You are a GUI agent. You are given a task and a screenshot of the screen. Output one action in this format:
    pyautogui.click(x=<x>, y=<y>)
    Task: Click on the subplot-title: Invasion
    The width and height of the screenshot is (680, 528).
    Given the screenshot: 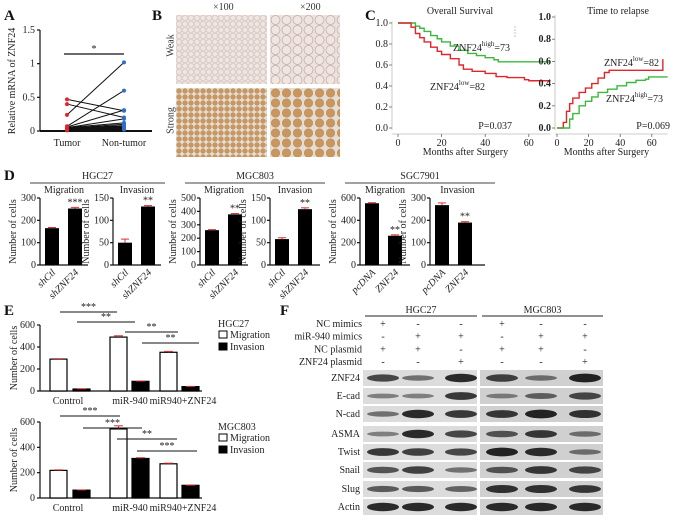 What is the action you would take?
    pyautogui.click(x=457, y=190)
    